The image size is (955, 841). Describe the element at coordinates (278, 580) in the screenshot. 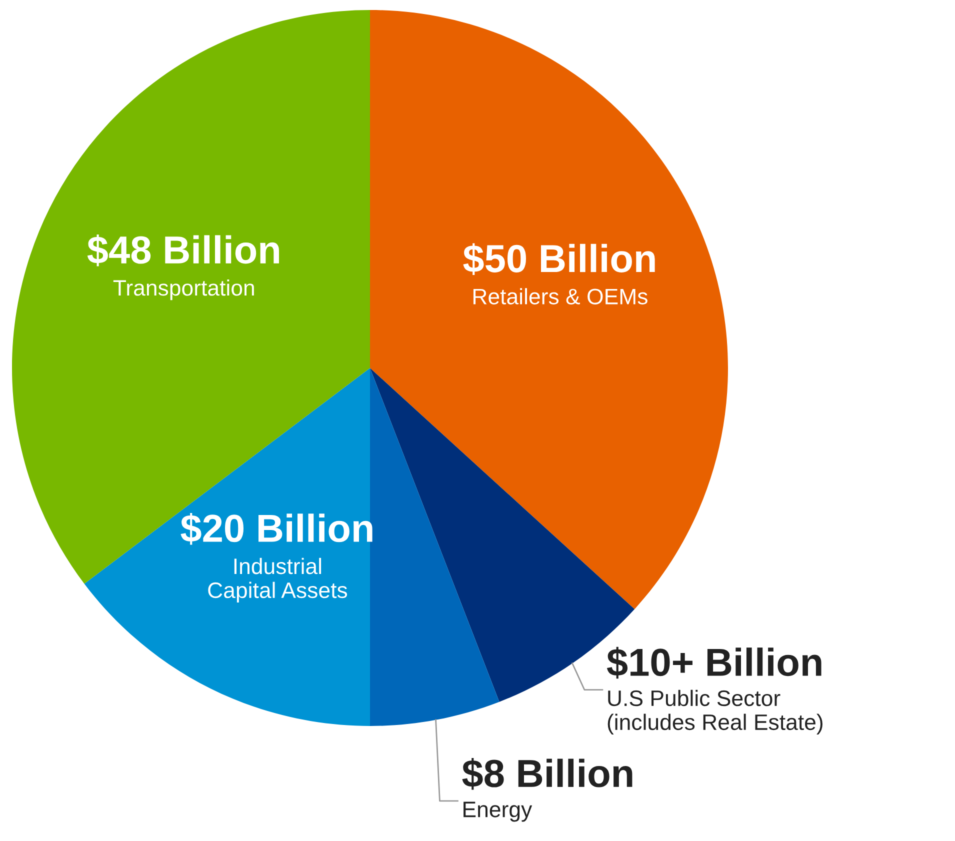

I see `slice-label: Industrial Capital Assets` at that location.